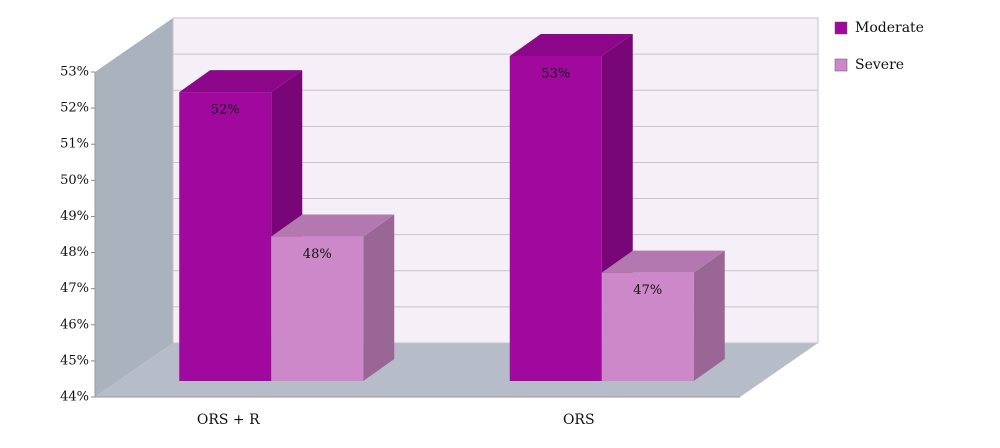 Image resolution: width=1000 pixels, height=448 pixels. Describe the element at coordinates (134, 207) in the screenshot. I see `left-wall` at that location.